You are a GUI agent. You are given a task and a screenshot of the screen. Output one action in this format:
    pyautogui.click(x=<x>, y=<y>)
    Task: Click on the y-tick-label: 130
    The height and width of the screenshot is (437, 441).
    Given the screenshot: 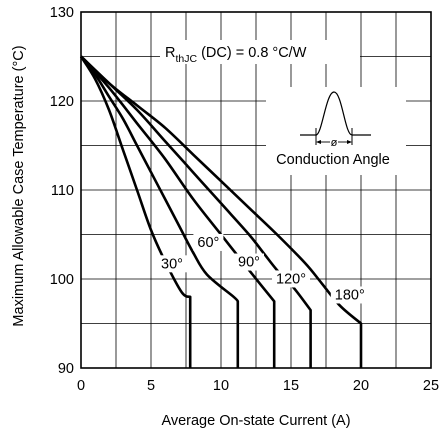 What is the action you would take?
    pyautogui.click(x=62, y=13)
    